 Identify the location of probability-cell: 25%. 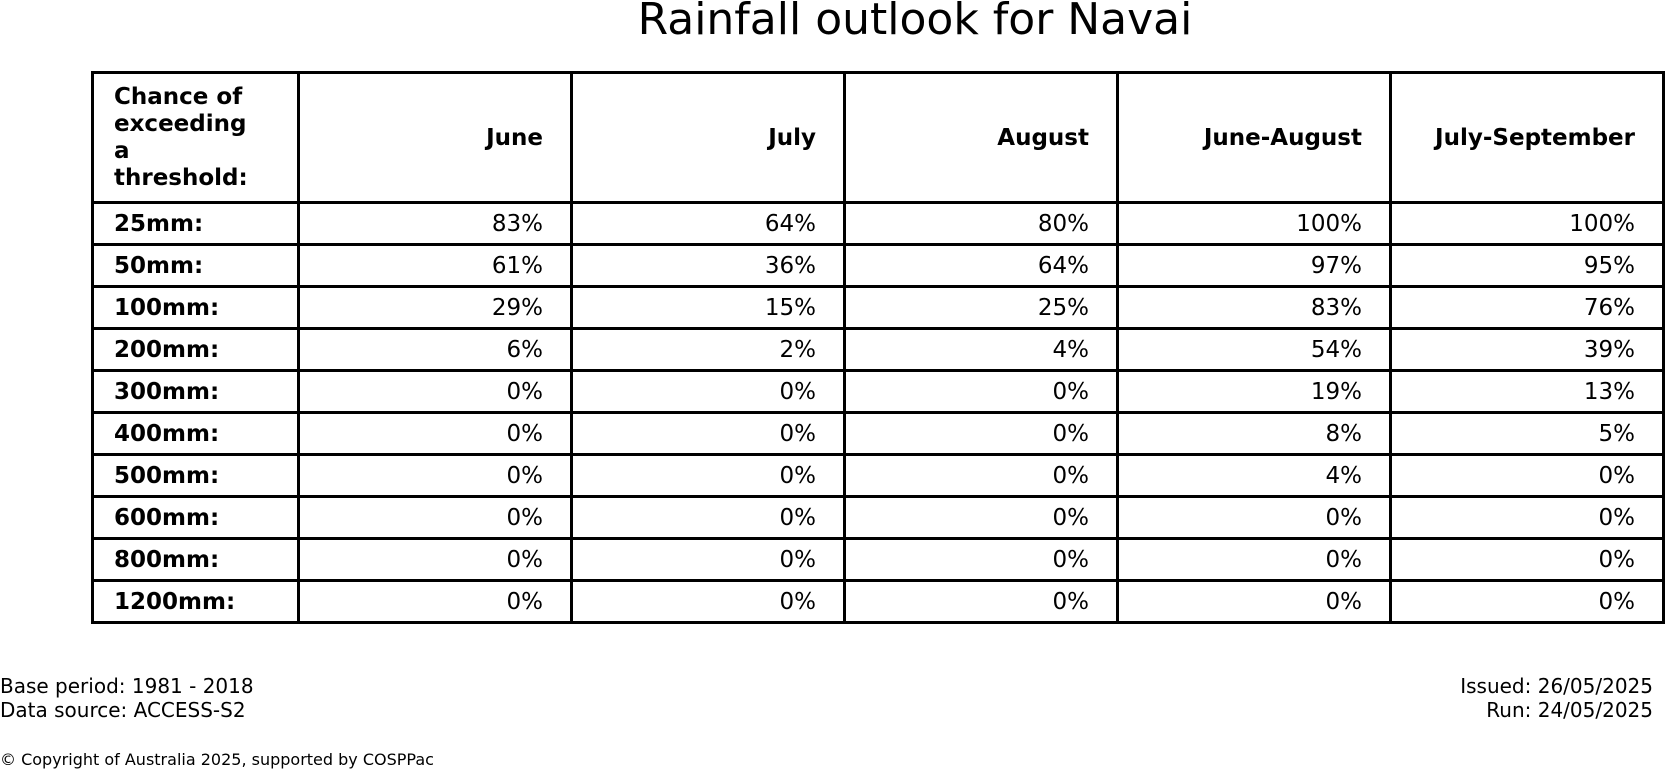
(981, 307).